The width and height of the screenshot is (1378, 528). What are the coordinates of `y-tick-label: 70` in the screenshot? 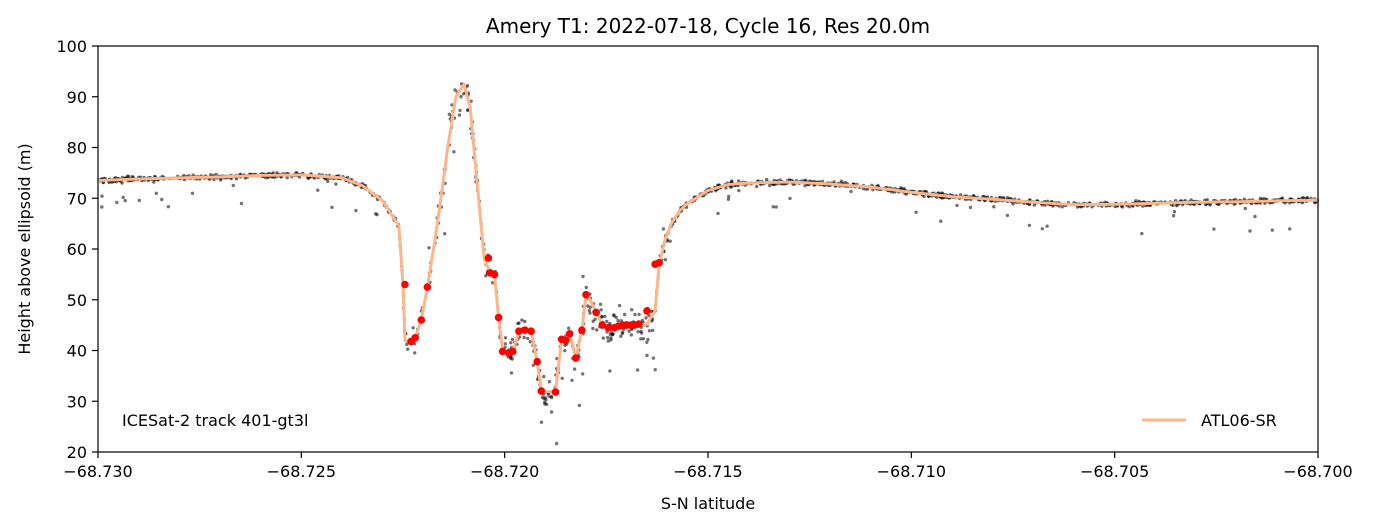 It's located at (77, 198).